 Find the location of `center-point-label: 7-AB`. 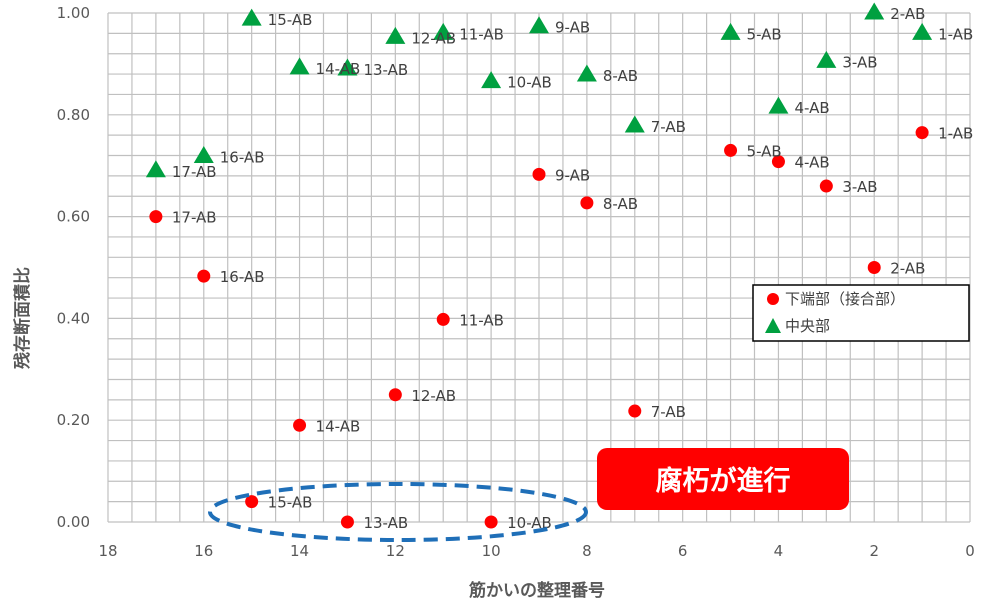

center-point-label: 7-AB is located at coordinates (668, 127).